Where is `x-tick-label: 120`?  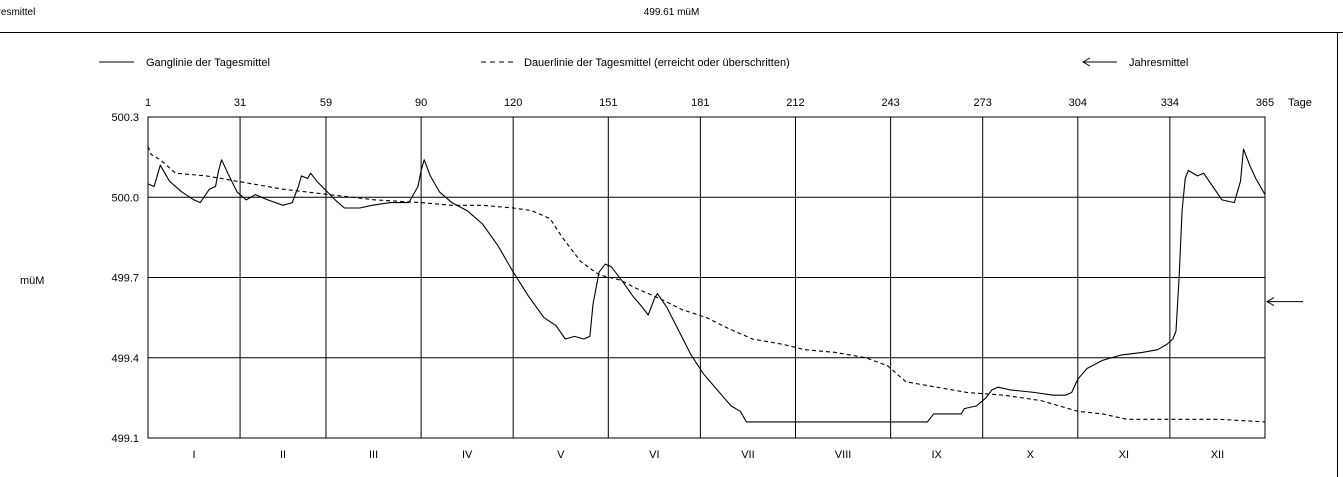 x-tick-label: 120 is located at coordinates (513, 103).